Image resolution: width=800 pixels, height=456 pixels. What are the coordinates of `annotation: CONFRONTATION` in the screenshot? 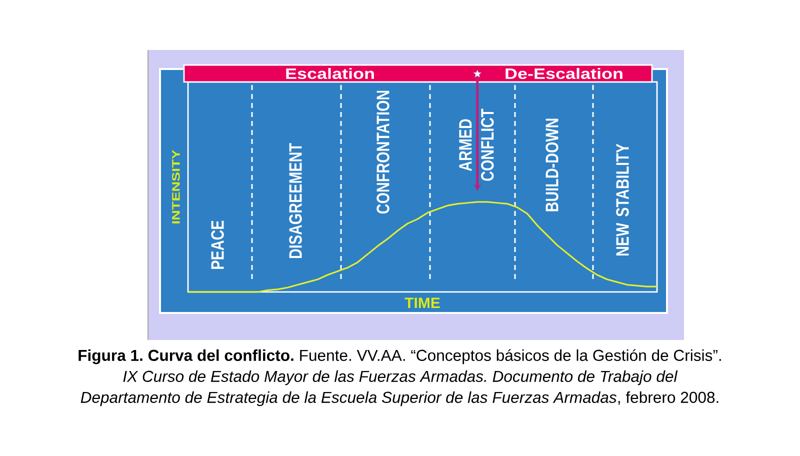 It's located at (383, 152).